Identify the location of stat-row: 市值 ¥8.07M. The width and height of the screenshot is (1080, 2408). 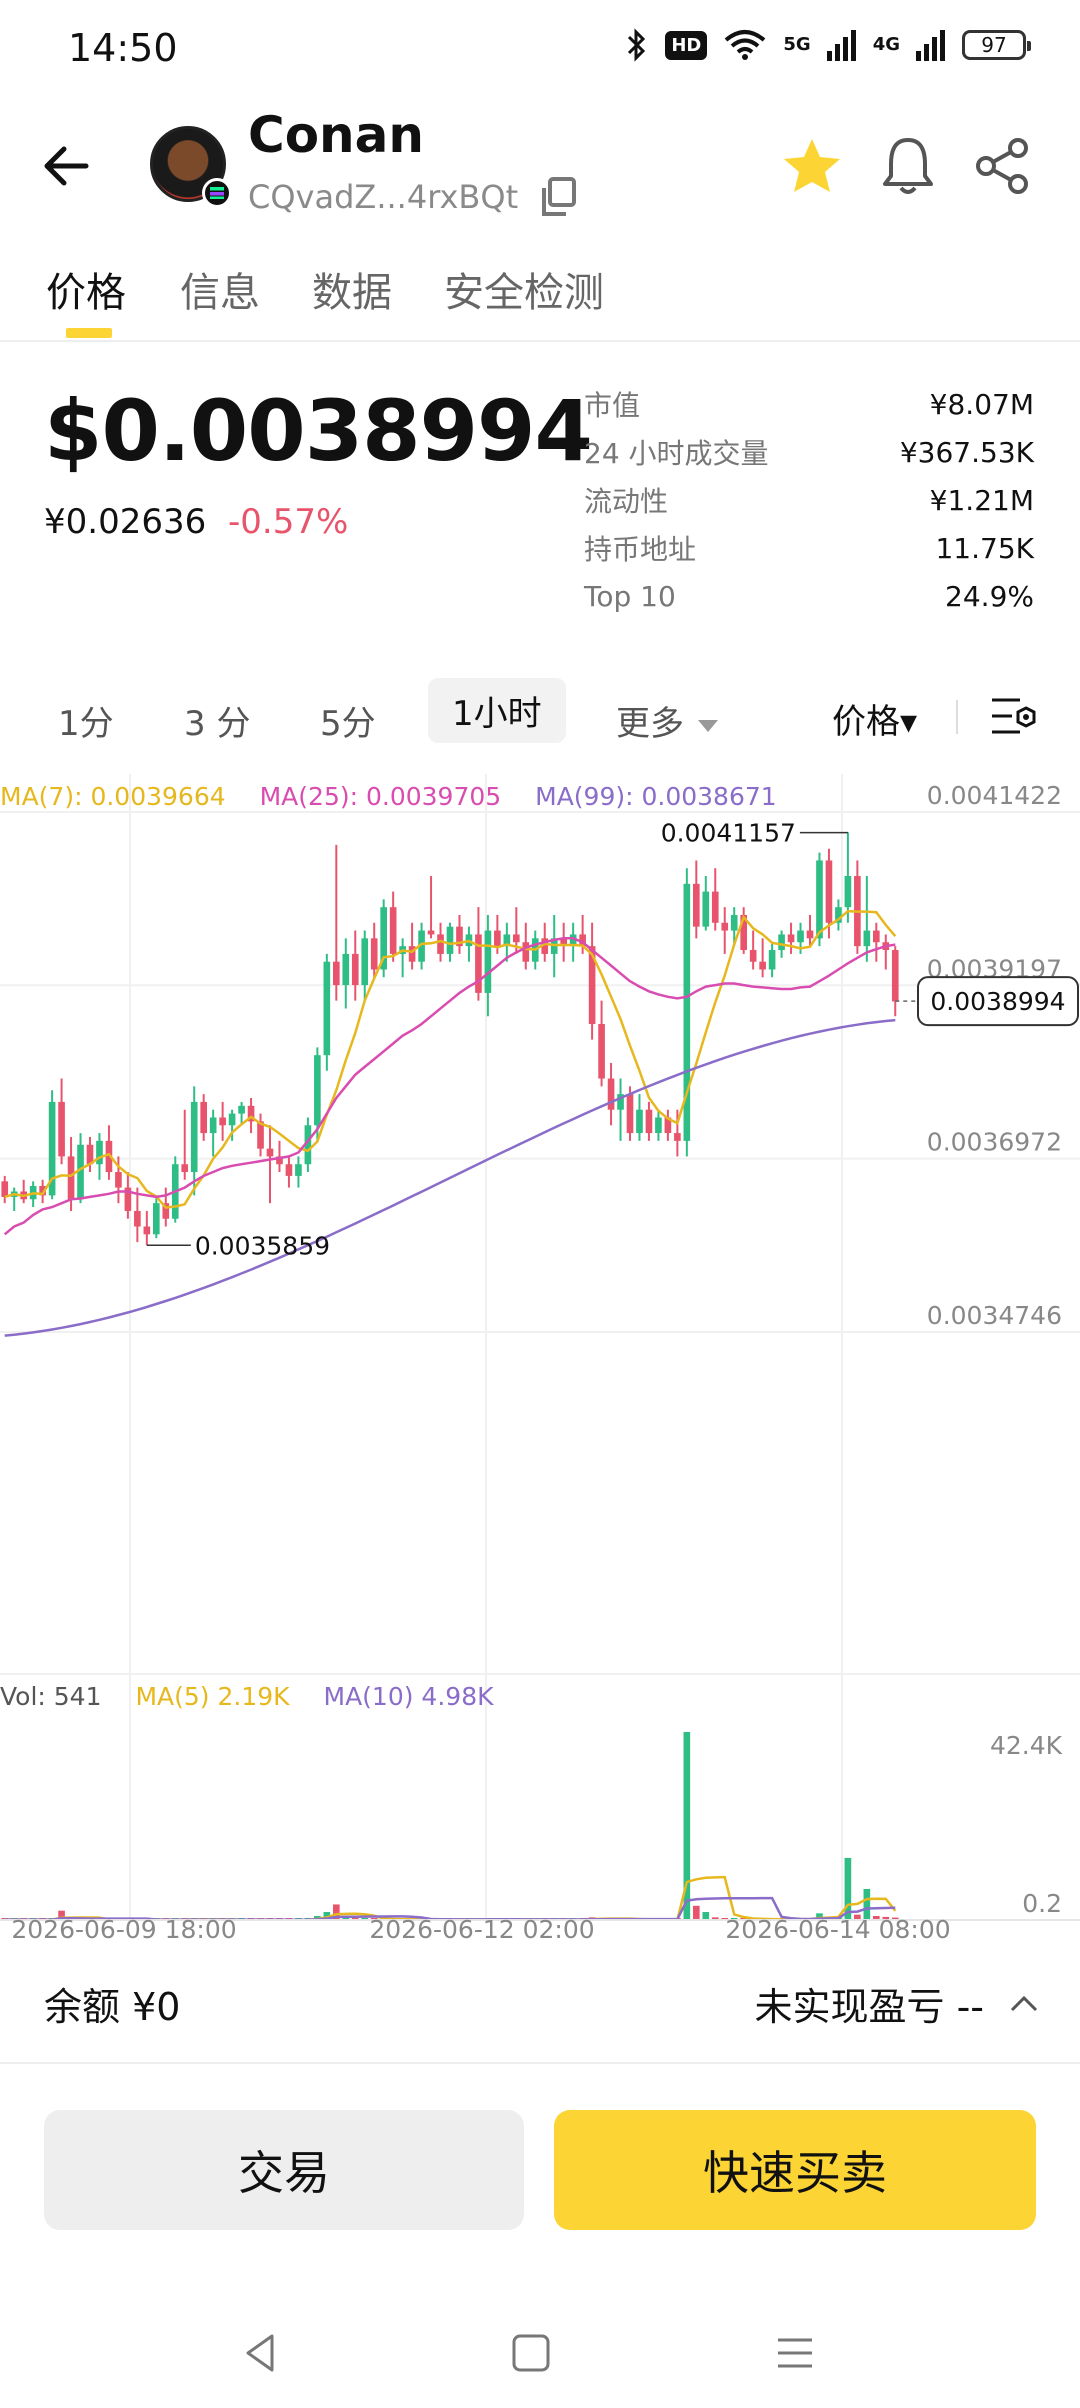
(809, 404).